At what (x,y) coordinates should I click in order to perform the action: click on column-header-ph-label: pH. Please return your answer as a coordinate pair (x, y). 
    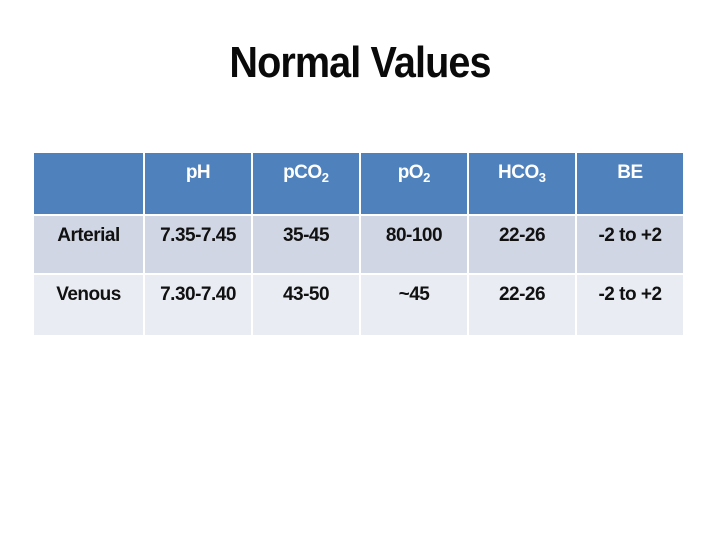
    Looking at the image, I should click on (198, 172).